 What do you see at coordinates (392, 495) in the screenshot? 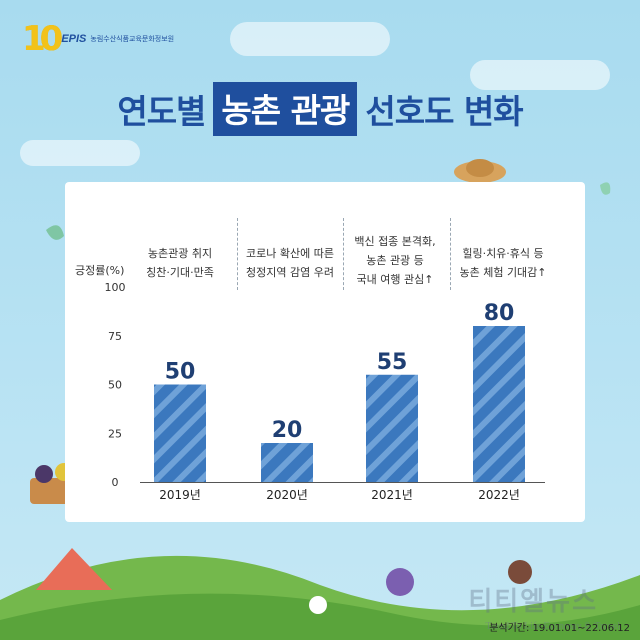
I see `x-tick-label: 2021년` at bounding box center [392, 495].